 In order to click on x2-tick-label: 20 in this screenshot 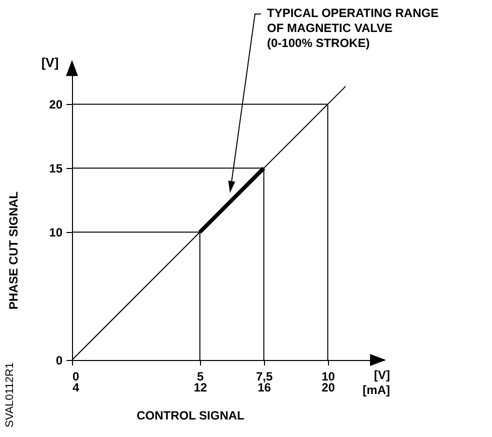, I will do `click(329, 387)`.